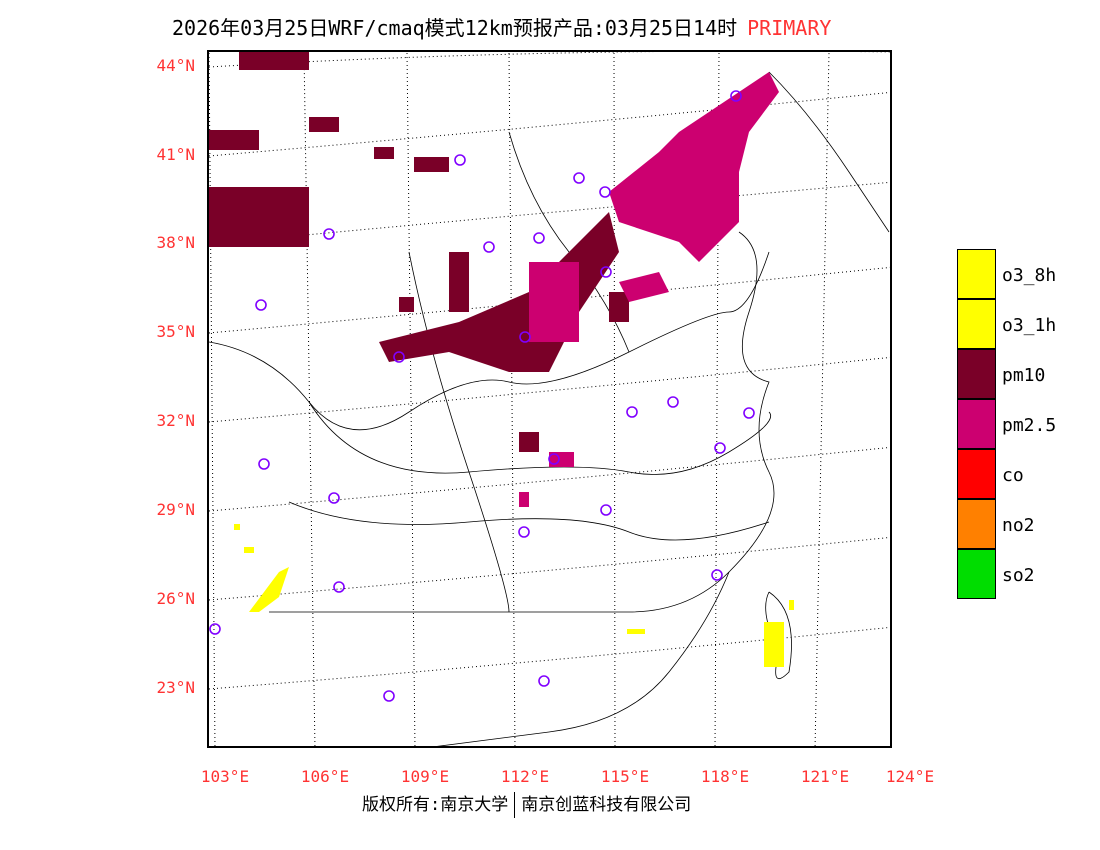  Describe the element at coordinates (649, 289) in the screenshot. I see `pm25-areas` at that location.